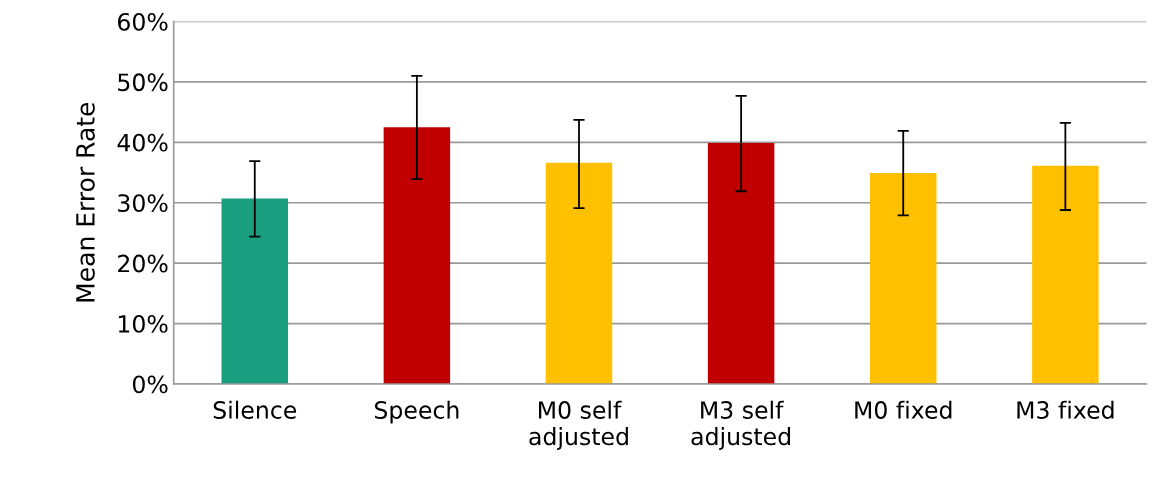 The image size is (1158, 477). I want to click on y-tick-label: 20%, so click(143, 263).